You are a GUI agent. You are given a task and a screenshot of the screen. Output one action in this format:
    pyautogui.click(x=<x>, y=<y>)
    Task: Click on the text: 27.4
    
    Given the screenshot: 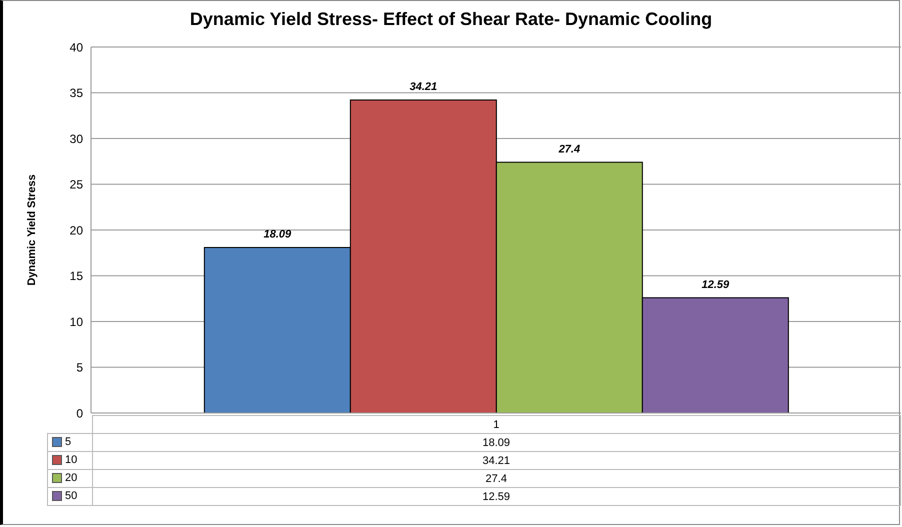 What is the action you would take?
    pyautogui.click(x=496, y=479)
    